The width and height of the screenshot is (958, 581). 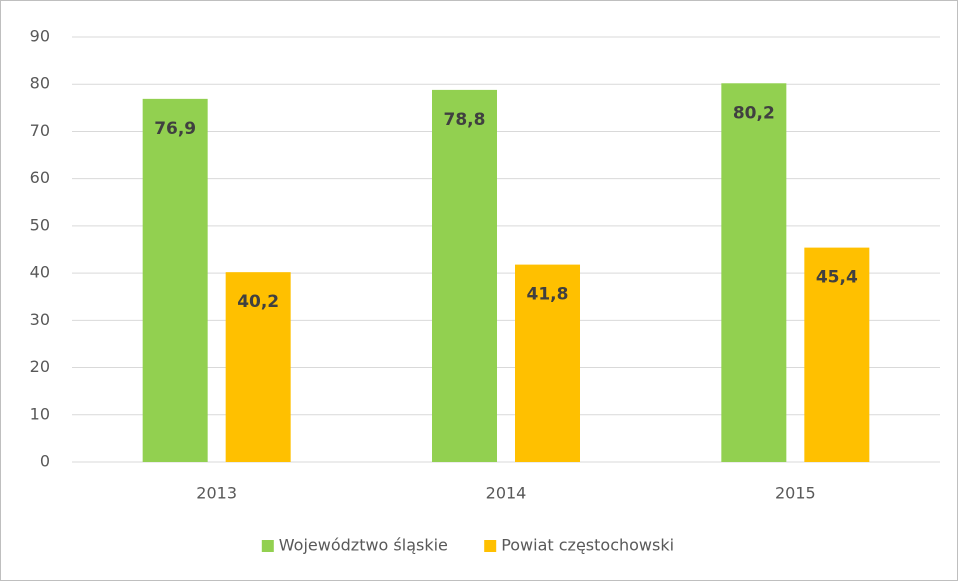 I want to click on data-label: 80,2, so click(x=754, y=113).